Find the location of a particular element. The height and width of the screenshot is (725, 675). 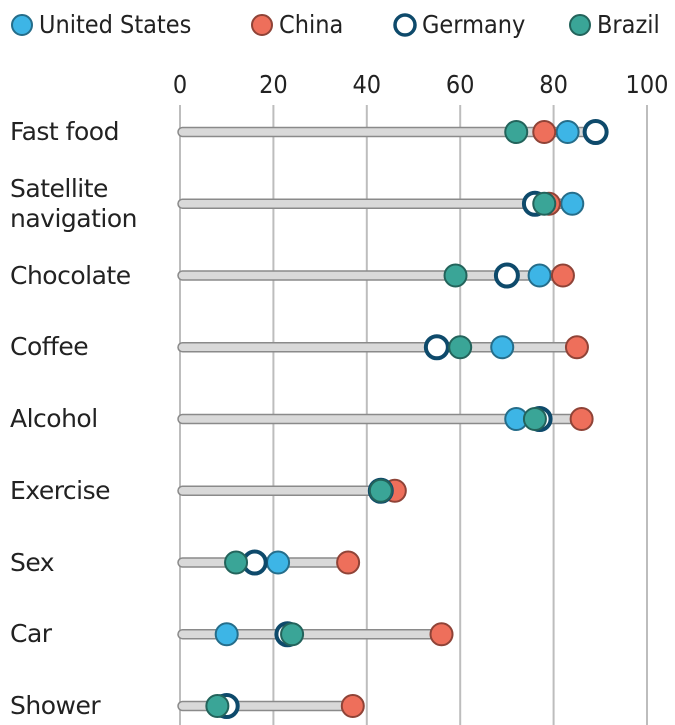

x-tick-label: 100 is located at coordinates (647, 84).